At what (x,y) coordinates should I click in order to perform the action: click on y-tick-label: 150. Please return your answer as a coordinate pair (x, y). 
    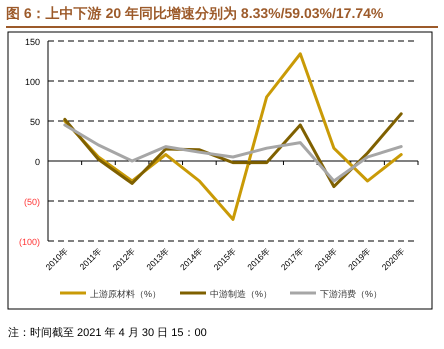
    Looking at the image, I should click on (32, 42).